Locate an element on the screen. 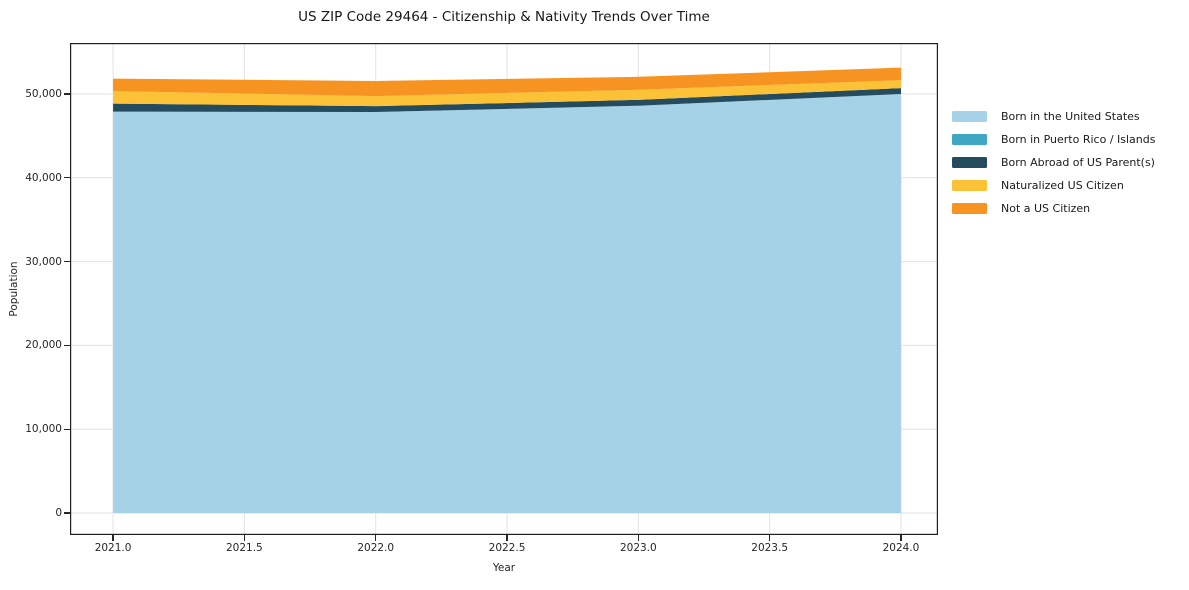  x-axis-tick-label: 2022.5 is located at coordinates (507, 548).